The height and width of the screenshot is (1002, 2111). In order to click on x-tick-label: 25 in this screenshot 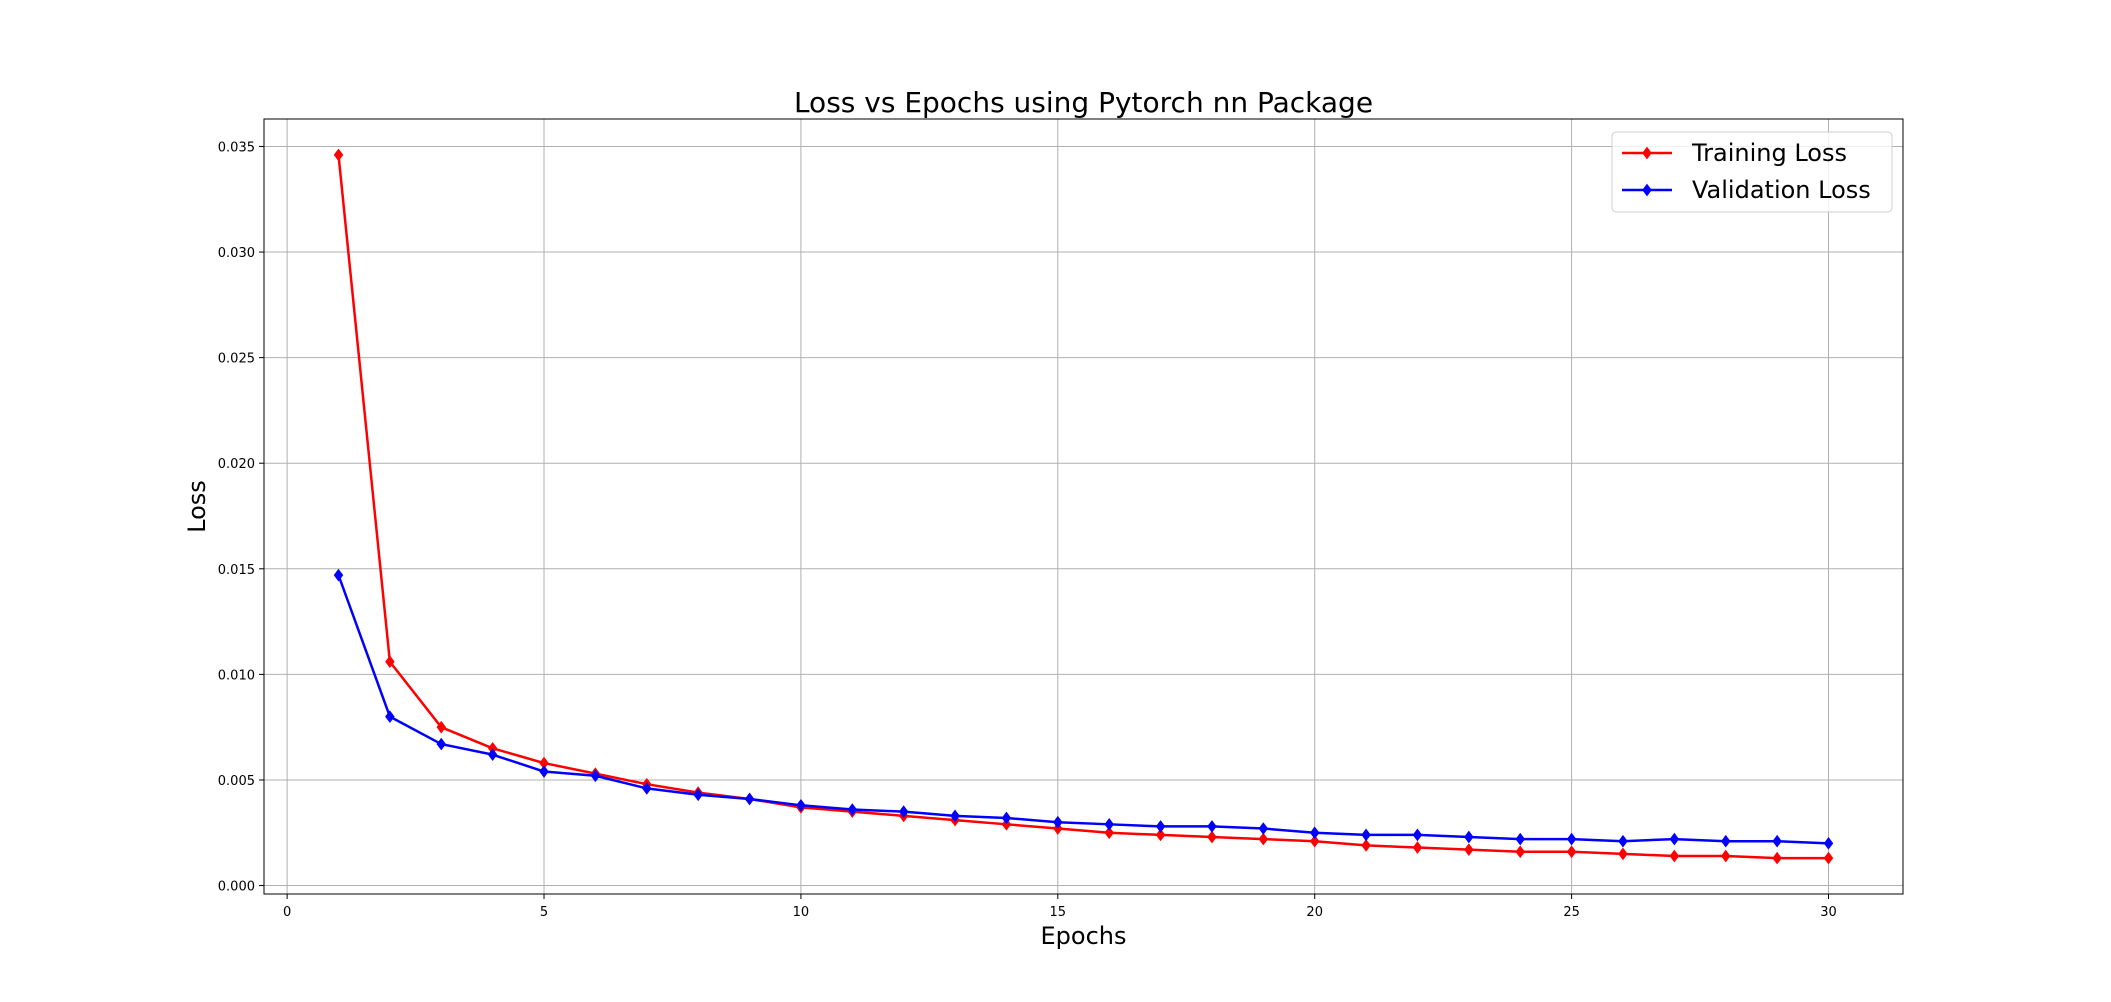, I will do `click(1571, 912)`.